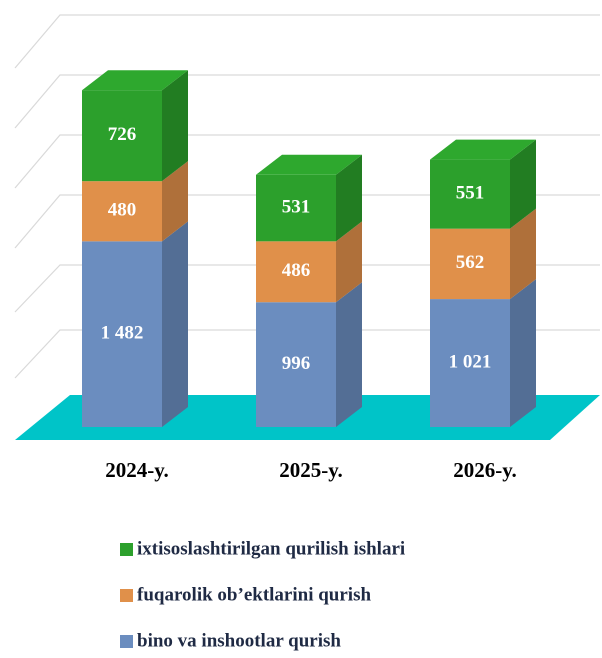 The height and width of the screenshot is (658, 602). Describe the element at coordinates (271, 548) in the screenshot. I see `legend-label: ixtisoslashtirilgan qurilish ishlari` at that location.